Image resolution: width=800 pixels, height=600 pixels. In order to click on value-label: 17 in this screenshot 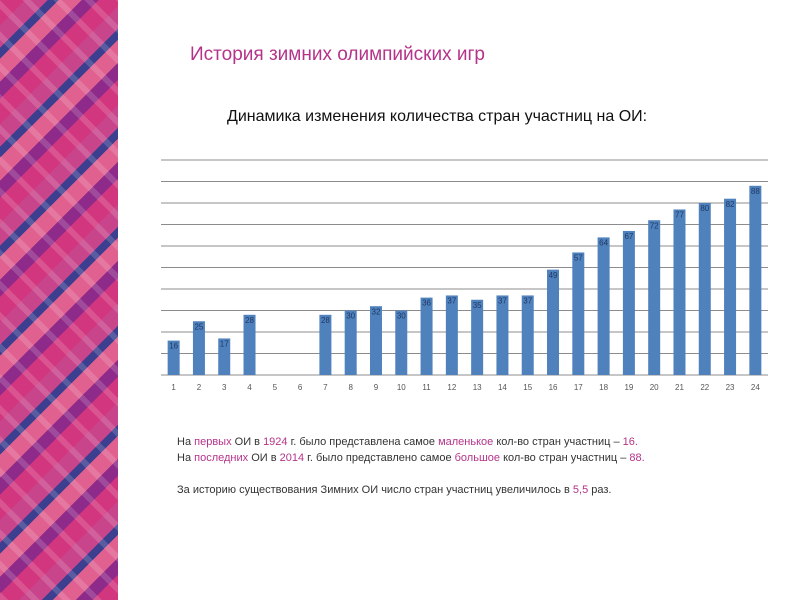, I will do `click(224, 344)`.